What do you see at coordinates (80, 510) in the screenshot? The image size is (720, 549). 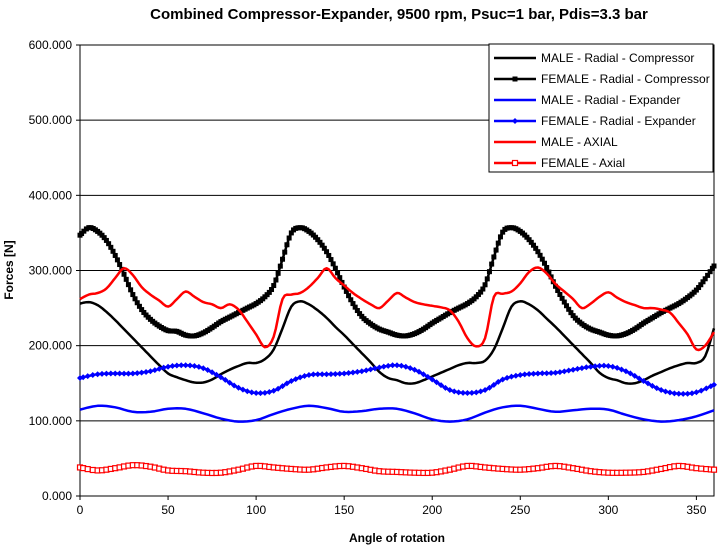 I see `x-tick-label: 0` at bounding box center [80, 510].